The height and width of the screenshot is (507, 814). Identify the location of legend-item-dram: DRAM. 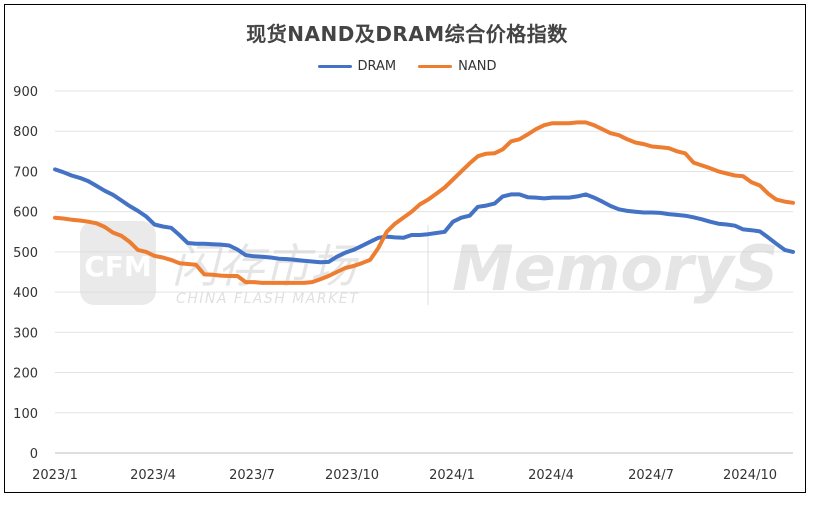
(357, 66).